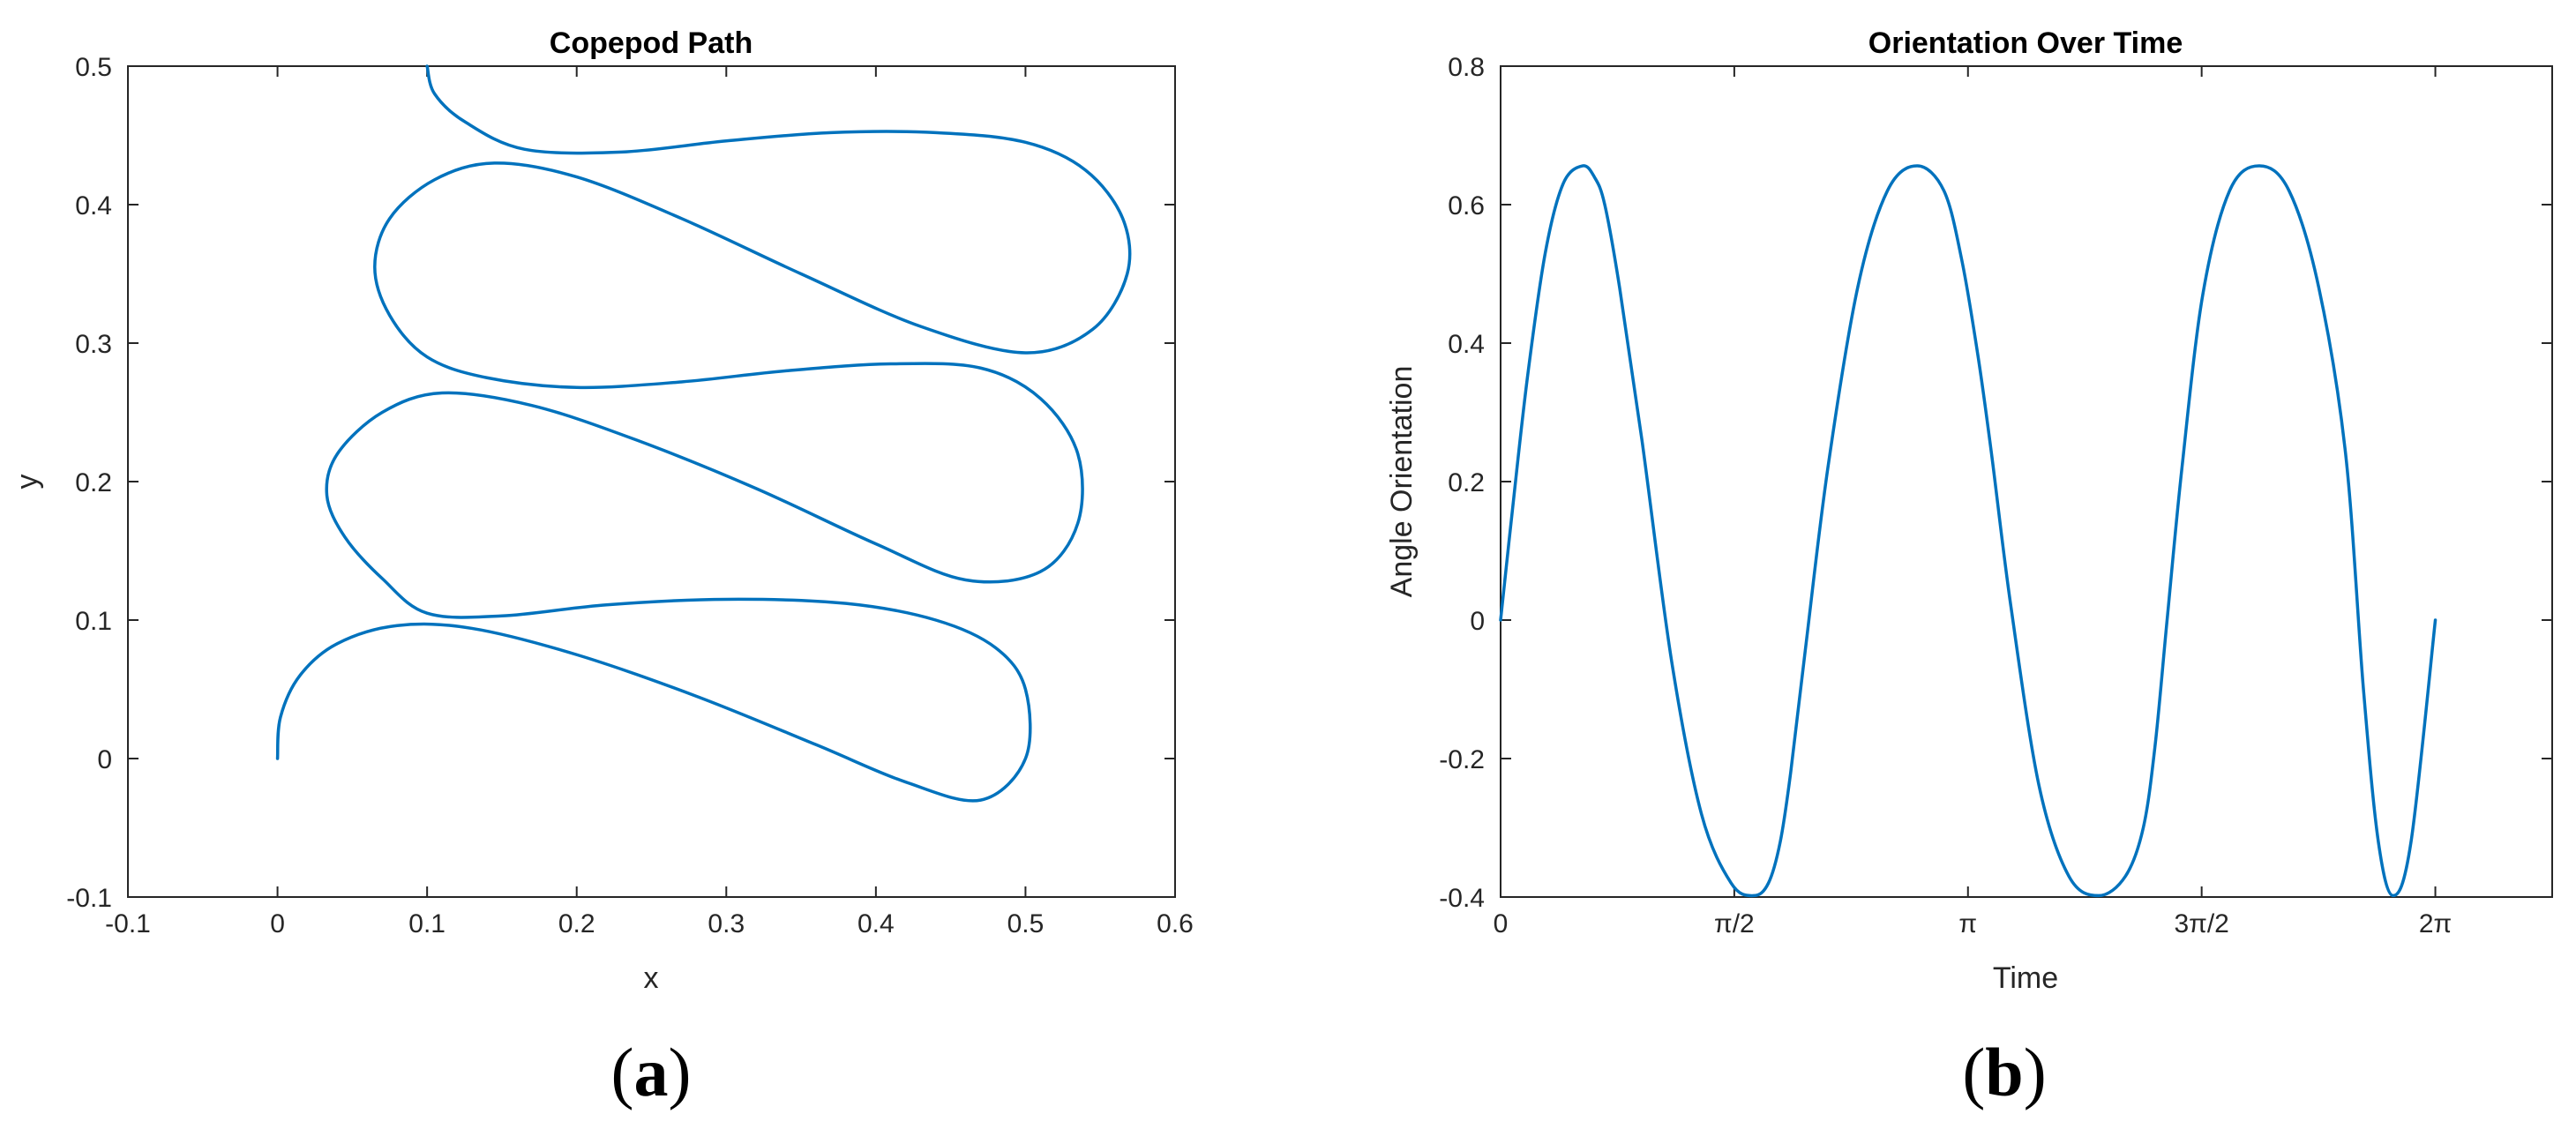 This screenshot has width=2576, height=1129. What do you see at coordinates (94, 622) in the screenshot?
I see `y-tick-label: 0.1` at bounding box center [94, 622].